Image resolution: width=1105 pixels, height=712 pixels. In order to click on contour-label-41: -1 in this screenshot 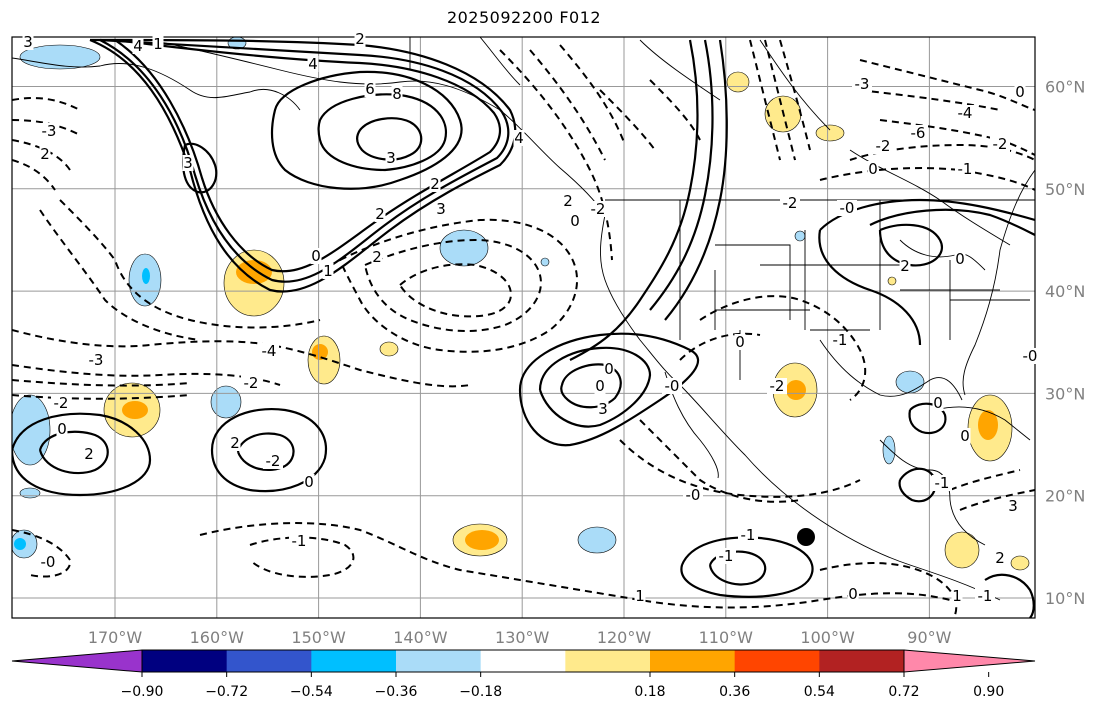, I will do `click(840, 340)`.